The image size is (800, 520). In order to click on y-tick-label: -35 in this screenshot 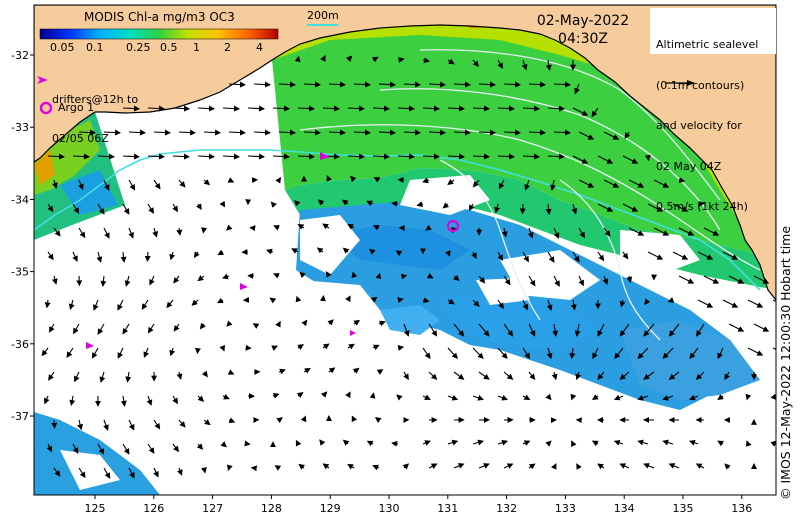, I will do `click(20, 272)`.